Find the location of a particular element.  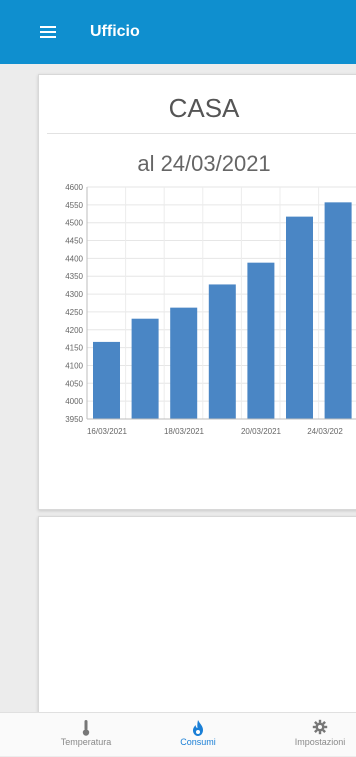

nav-label-temperatura: Temperatura is located at coordinates (86, 742).